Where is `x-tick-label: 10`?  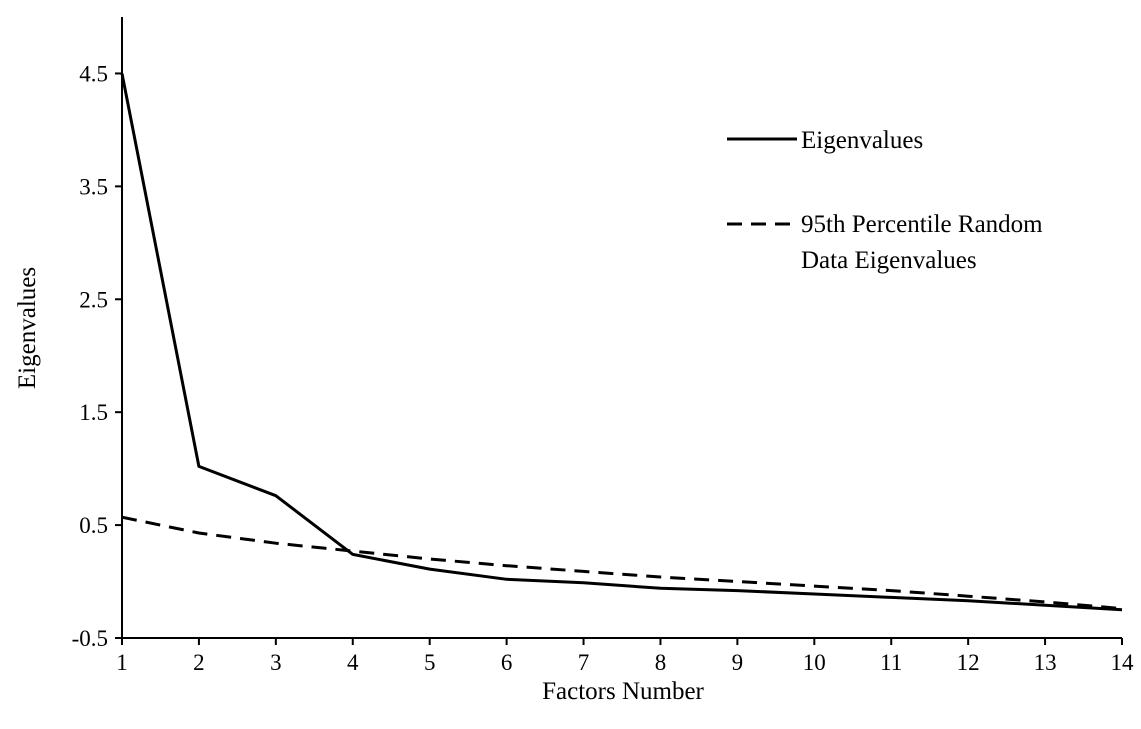 x-tick-label: 10 is located at coordinates (814, 662).